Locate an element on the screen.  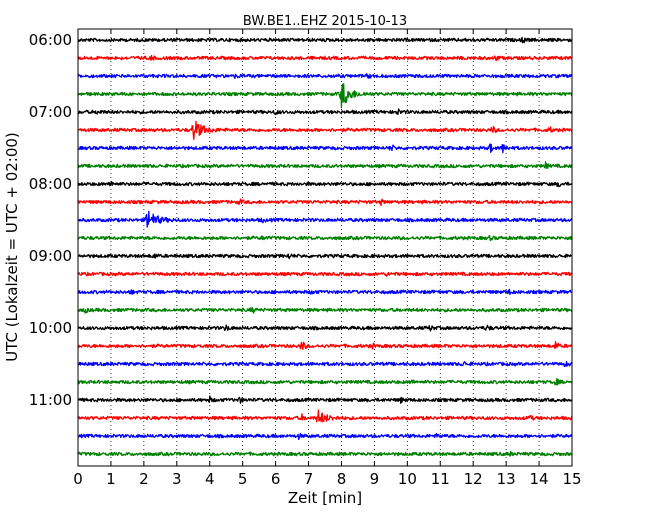
x-axis-label: Zeit [min] is located at coordinates (325, 498).